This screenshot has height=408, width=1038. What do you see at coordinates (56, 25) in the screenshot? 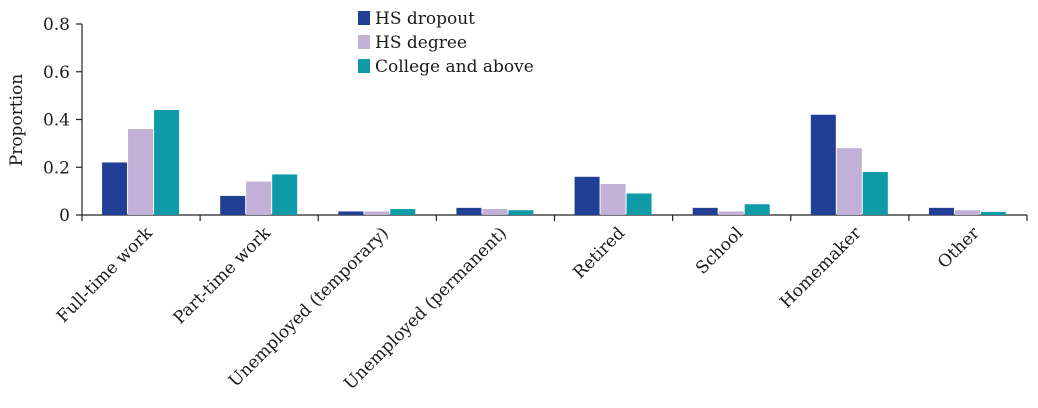
I see `y-tick-label: 0.8` at bounding box center [56, 25].